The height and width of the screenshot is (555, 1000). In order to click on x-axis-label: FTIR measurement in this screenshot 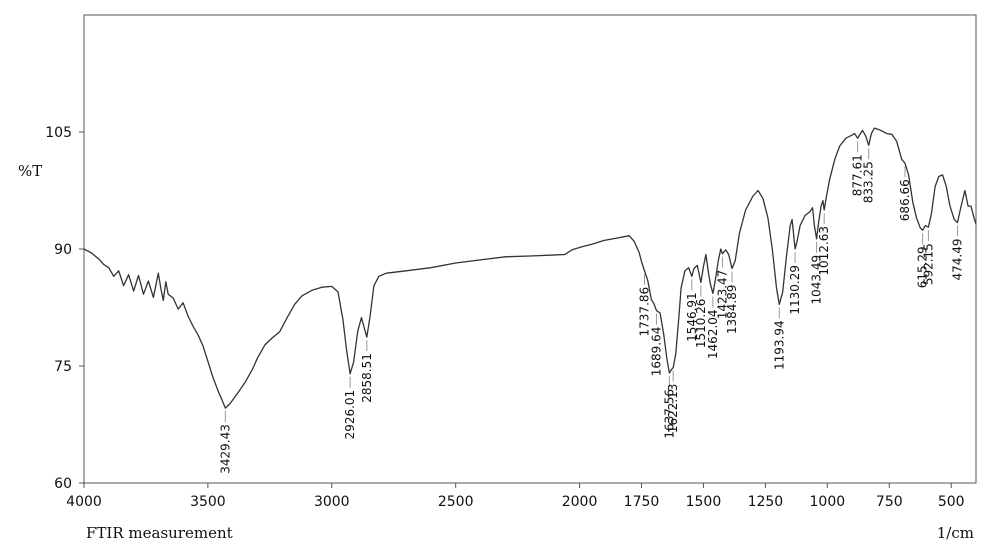, I will do `click(159, 533)`.